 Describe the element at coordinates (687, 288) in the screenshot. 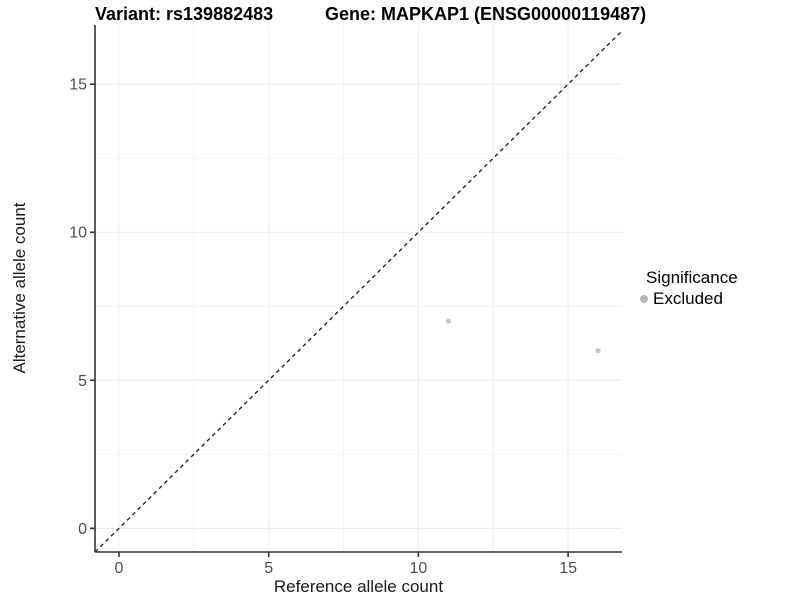

I see `legend: Significance Excluded` at that location.